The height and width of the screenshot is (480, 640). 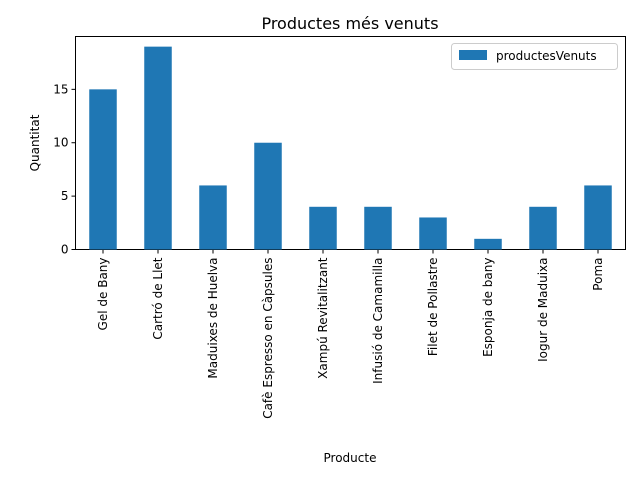 What do you see at coordinates (323, 318) in the screenshot?
I see `x-tick-label: Xampú Revitalitzant` at bounding box center [323, 318].